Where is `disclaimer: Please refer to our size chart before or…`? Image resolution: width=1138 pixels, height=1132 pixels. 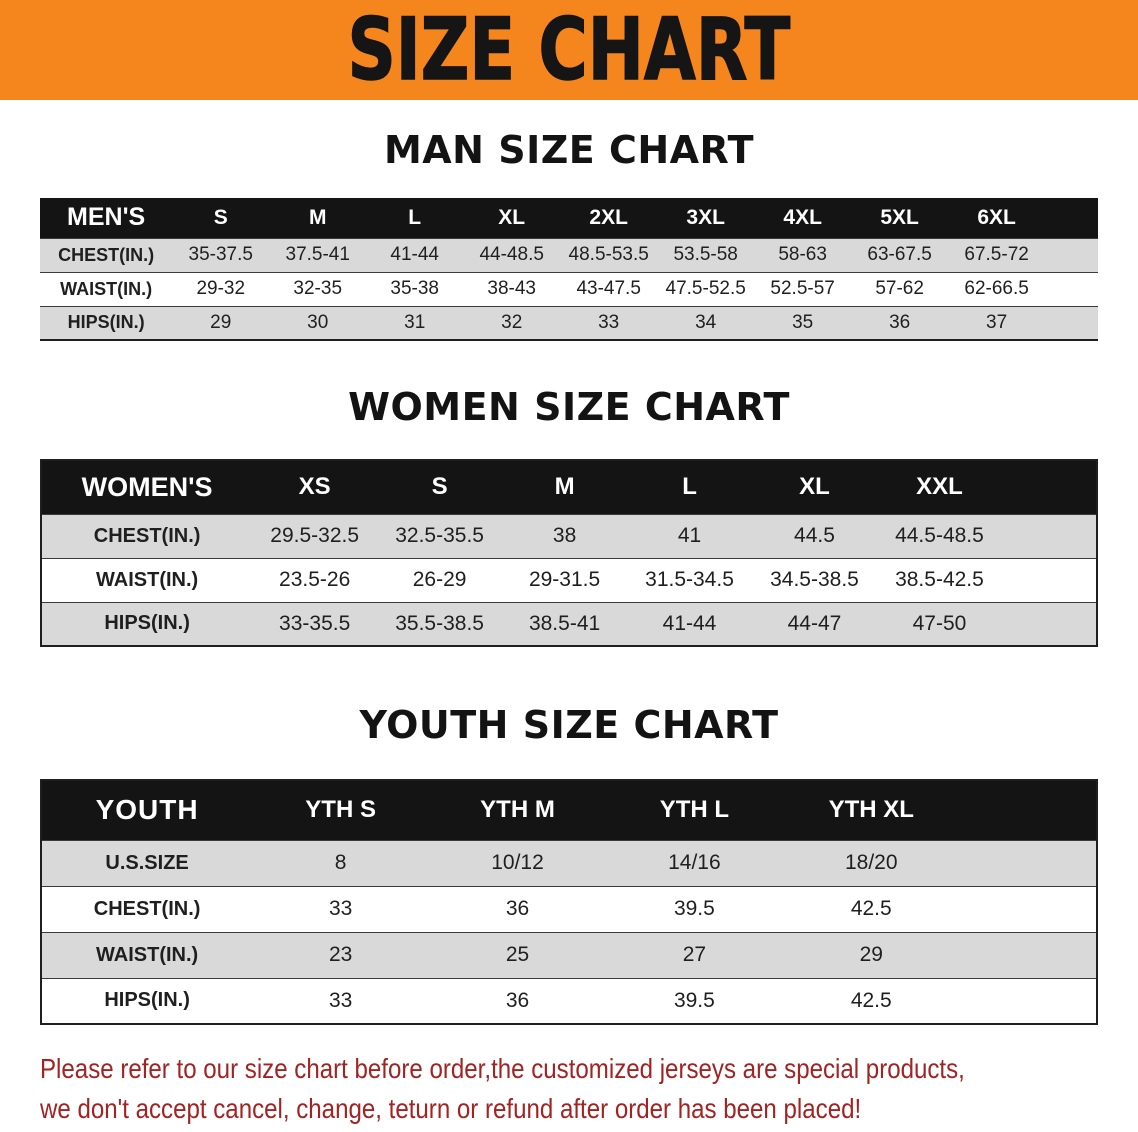
disclaimer: Please refer to our size chart before or… is located at coordinates (569, 1089).